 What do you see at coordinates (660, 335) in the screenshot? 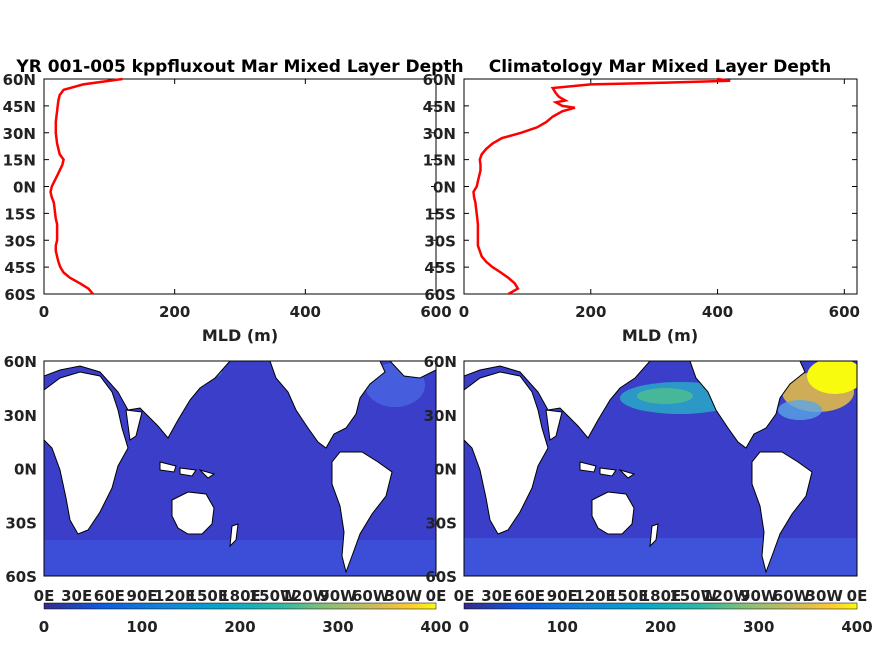
I see `x-axis-label-right: MLD (m)` at bounding box center [660, 335].